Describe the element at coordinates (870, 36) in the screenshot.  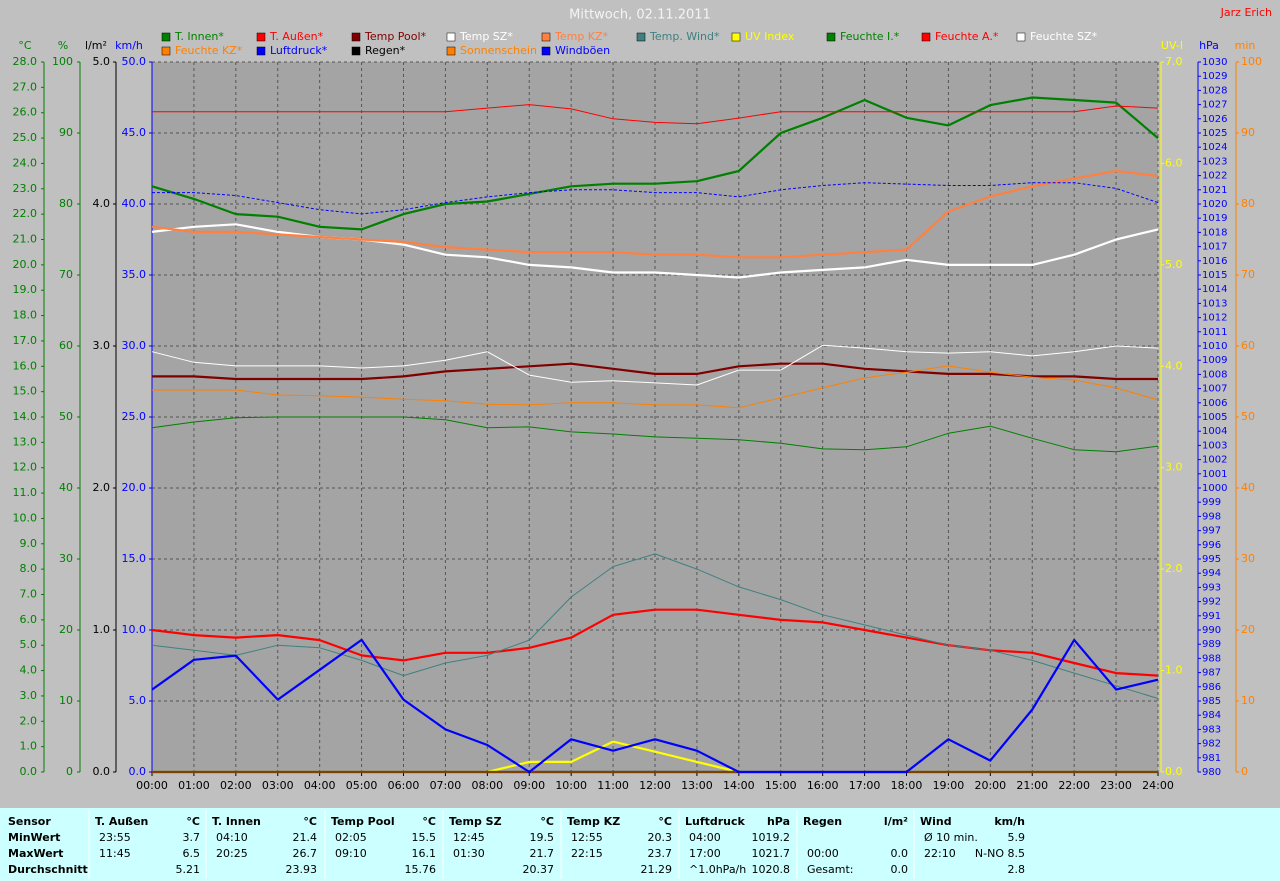
I see `legend-label: Feuchte I.*` at that location.